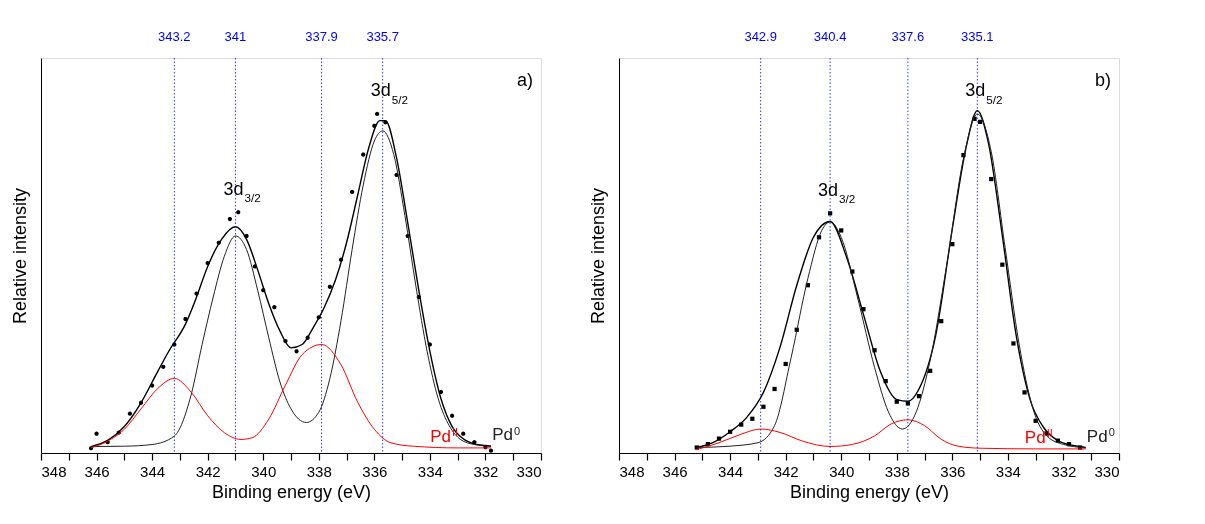 This screenshot has height=524, width=1205. Describe the element at coordinates (174, 36) in the screenshot. I see `ref-line-label: 343.2` at that location.